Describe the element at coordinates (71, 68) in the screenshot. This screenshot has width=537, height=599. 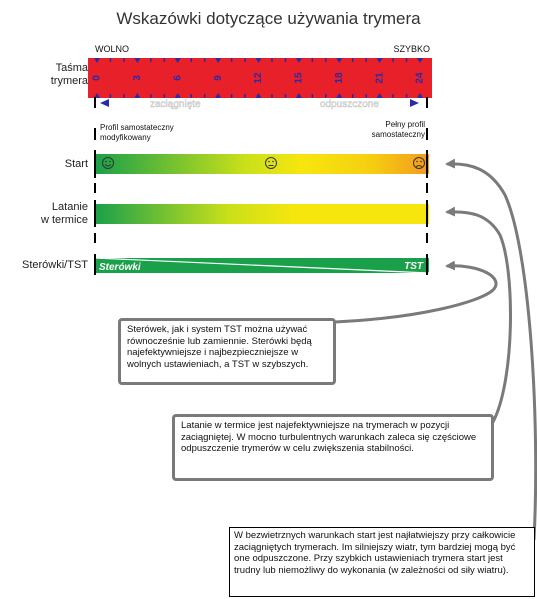
I see `trimmer-tape-label-line1: Taśma` at that location.